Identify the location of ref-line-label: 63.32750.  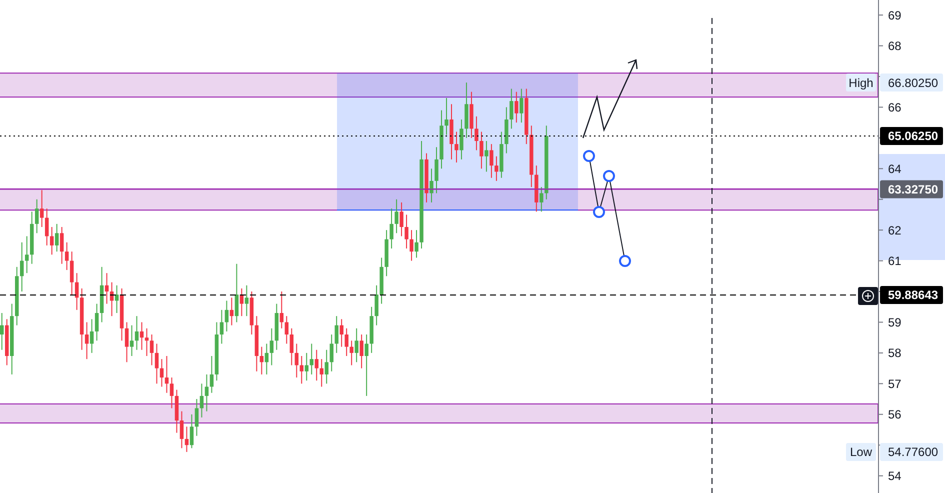
(913, 189).